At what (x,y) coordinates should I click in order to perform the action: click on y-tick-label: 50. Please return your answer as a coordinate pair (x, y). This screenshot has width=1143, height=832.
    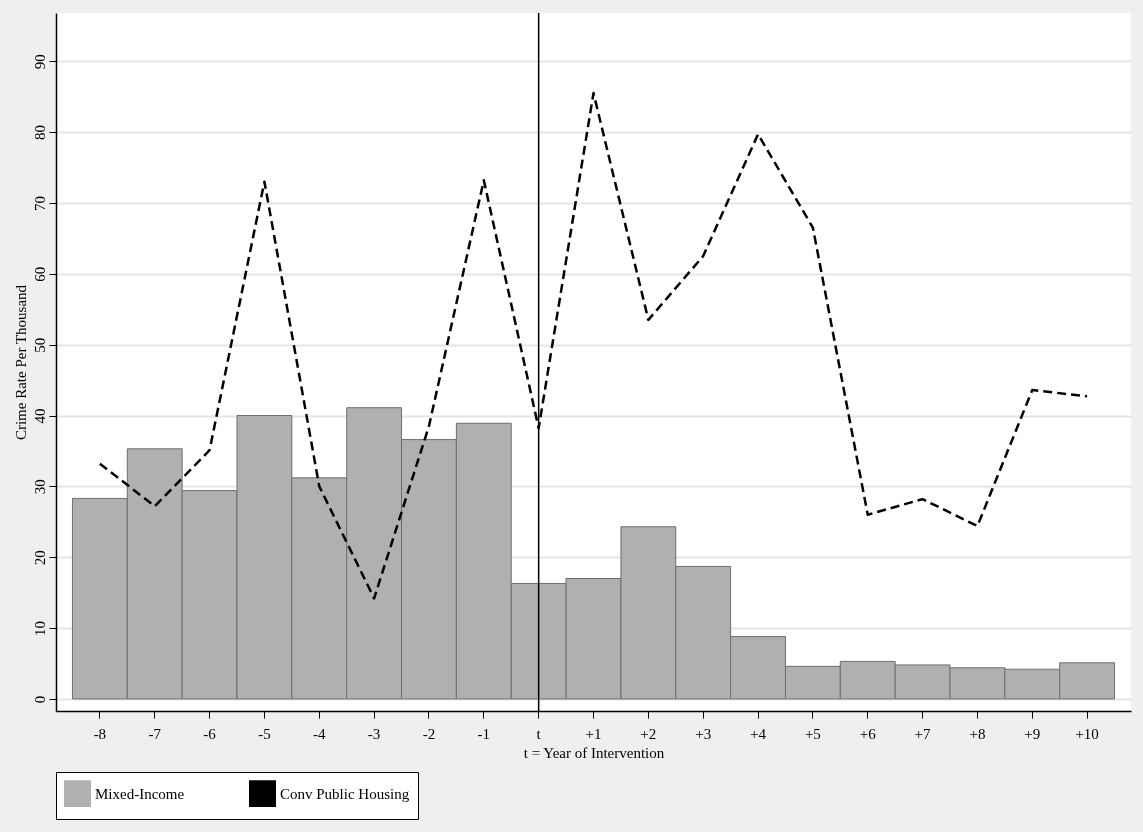
    Looking at the image, I should click on (39, 345).